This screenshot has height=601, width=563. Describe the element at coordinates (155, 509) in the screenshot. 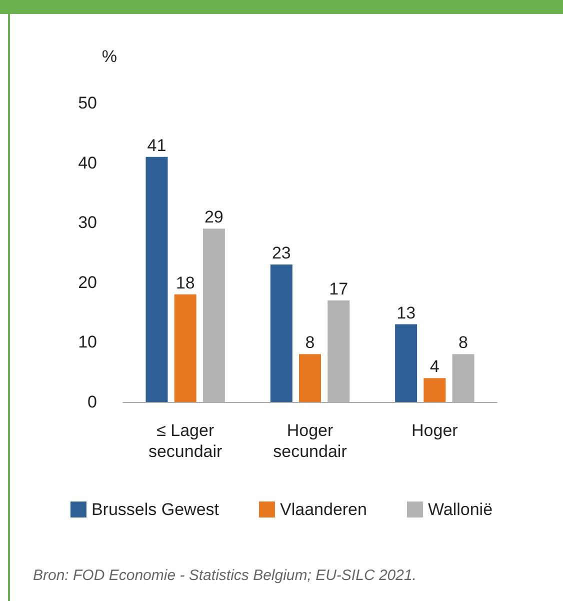

I see `legend-label: Brussels Gewest` at that location.